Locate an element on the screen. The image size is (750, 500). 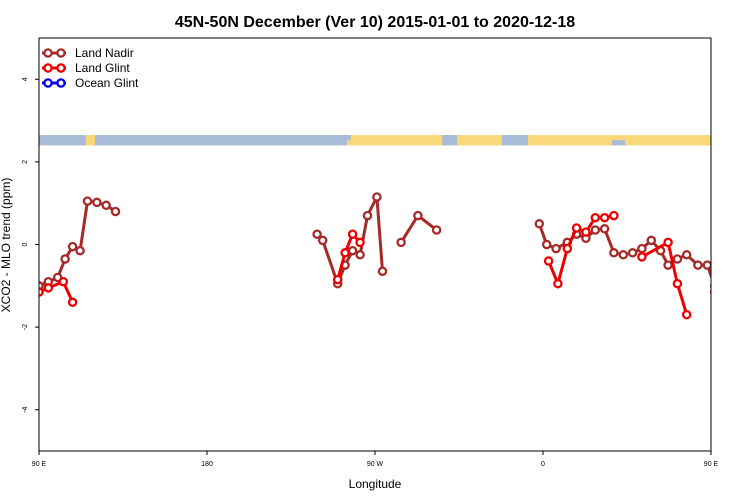
legend-land-glint-label: Land Glint is located at coordinates (102, 68).